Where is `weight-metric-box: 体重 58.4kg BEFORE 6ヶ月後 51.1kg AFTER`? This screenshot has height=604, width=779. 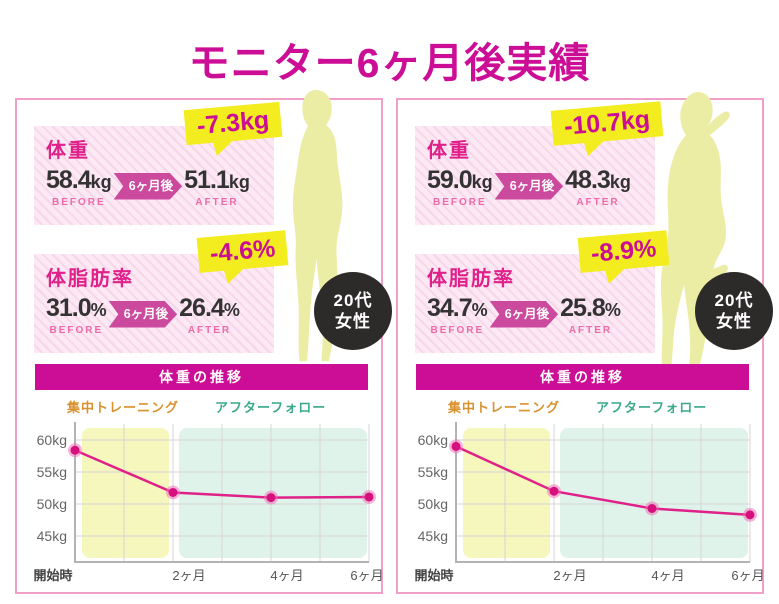
weight-metric-box: 体重 58.4kg BEFORE 6ヶ月後 51.1kg AFTER is located at coordinates (154, 175).